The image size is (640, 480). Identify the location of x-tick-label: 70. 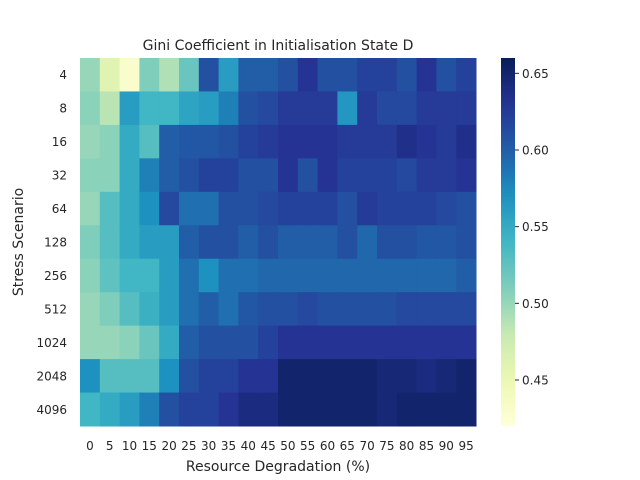
(366, 446).